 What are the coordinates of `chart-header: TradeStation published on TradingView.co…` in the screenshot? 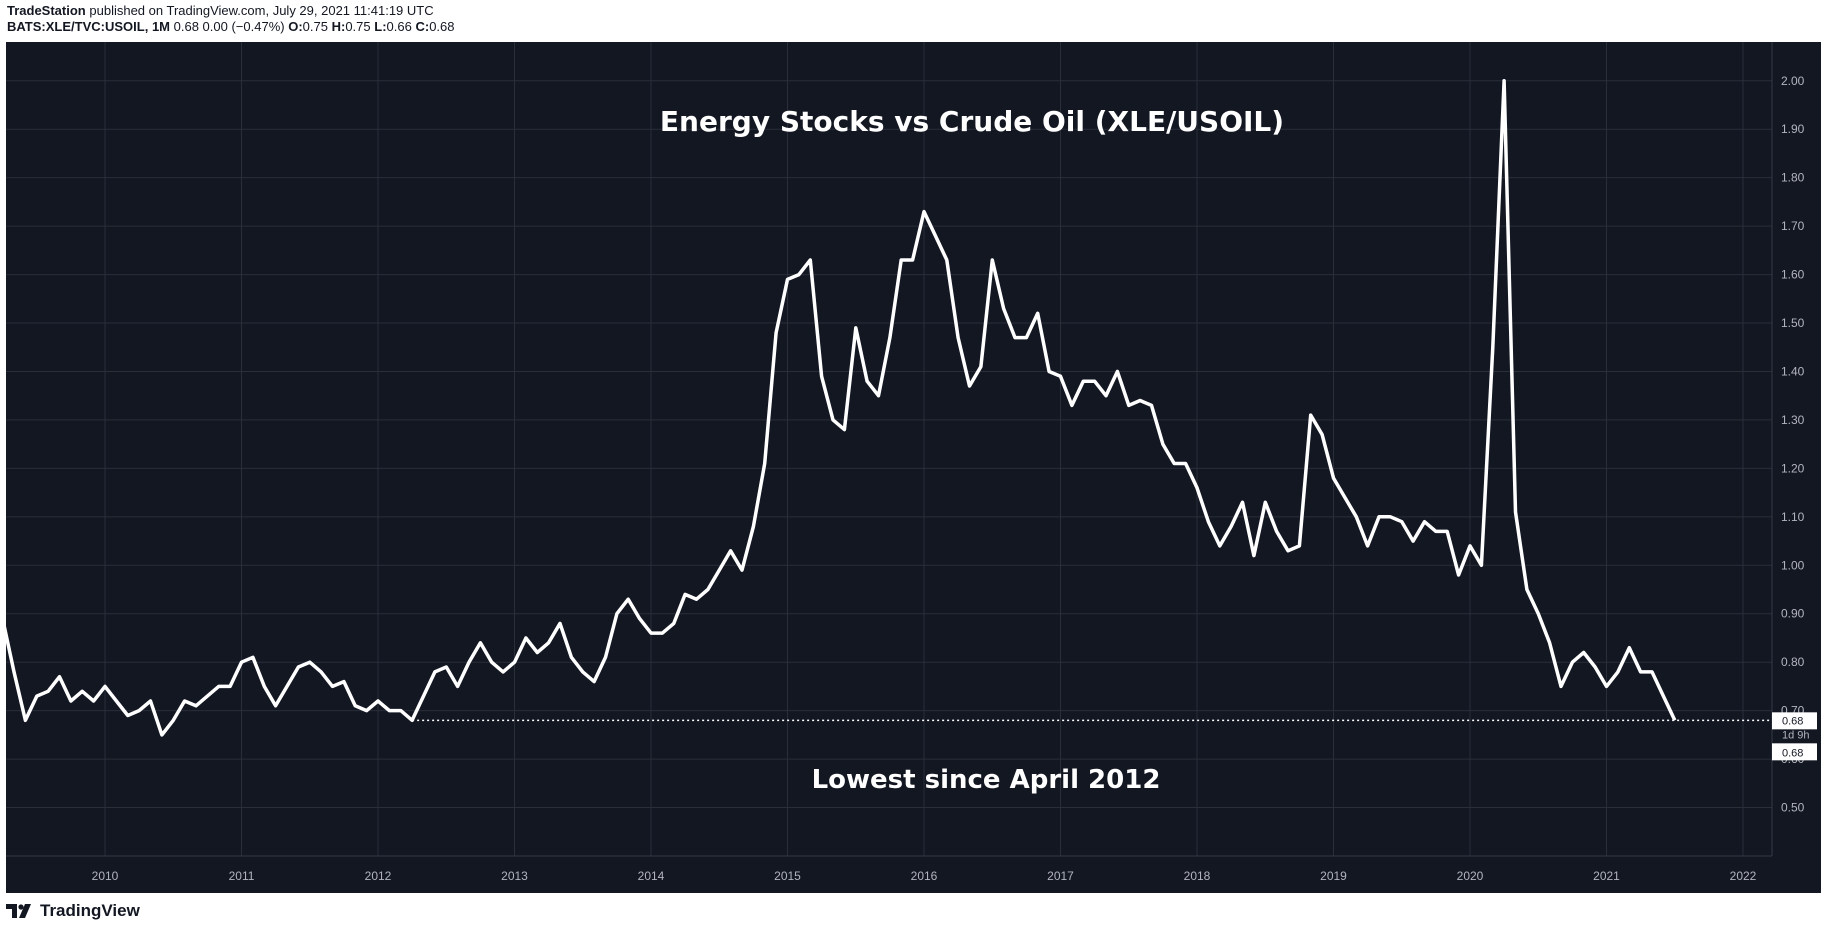 It's located at (231, 19).